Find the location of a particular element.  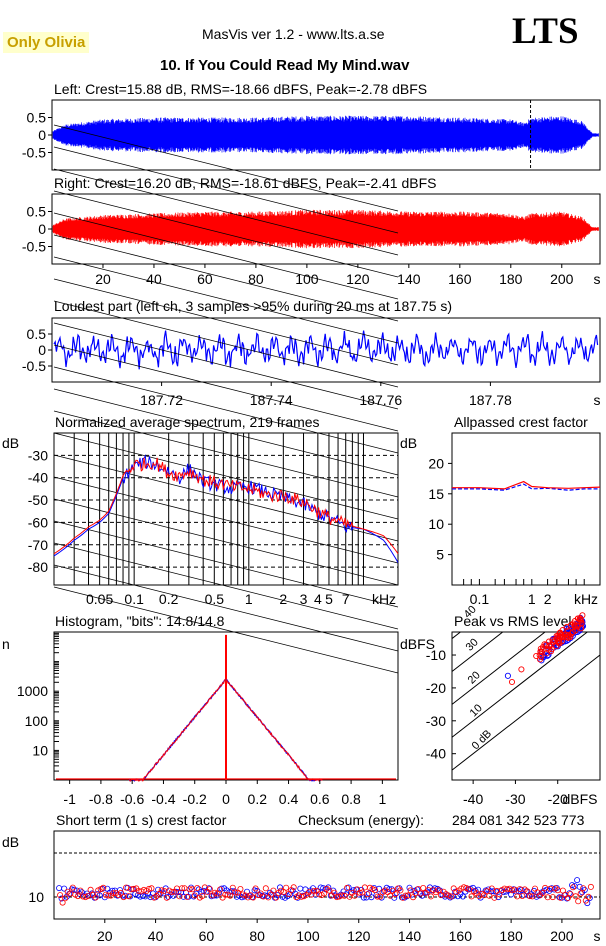

x-tick-label: 187.72 is located at coordinates (161, 400).